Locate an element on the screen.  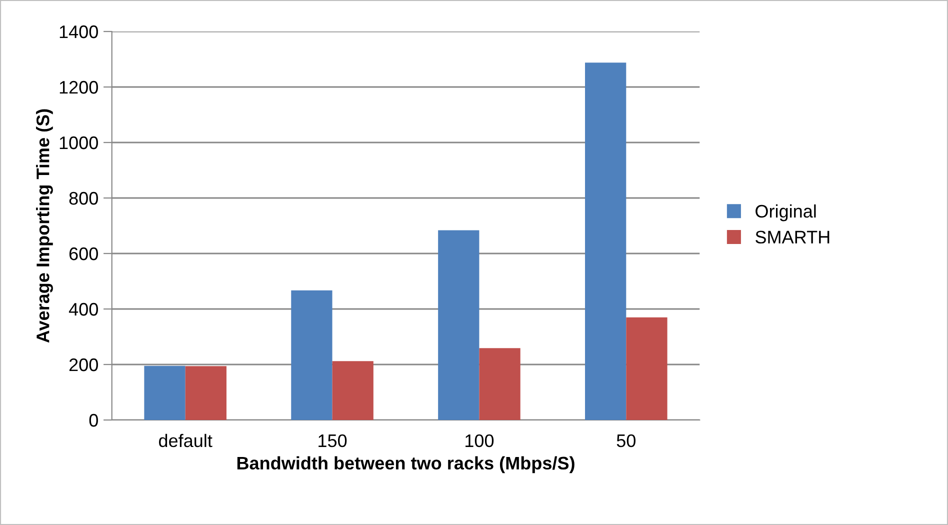
x-tick-label: 150 is located at coordinates (332, 441).